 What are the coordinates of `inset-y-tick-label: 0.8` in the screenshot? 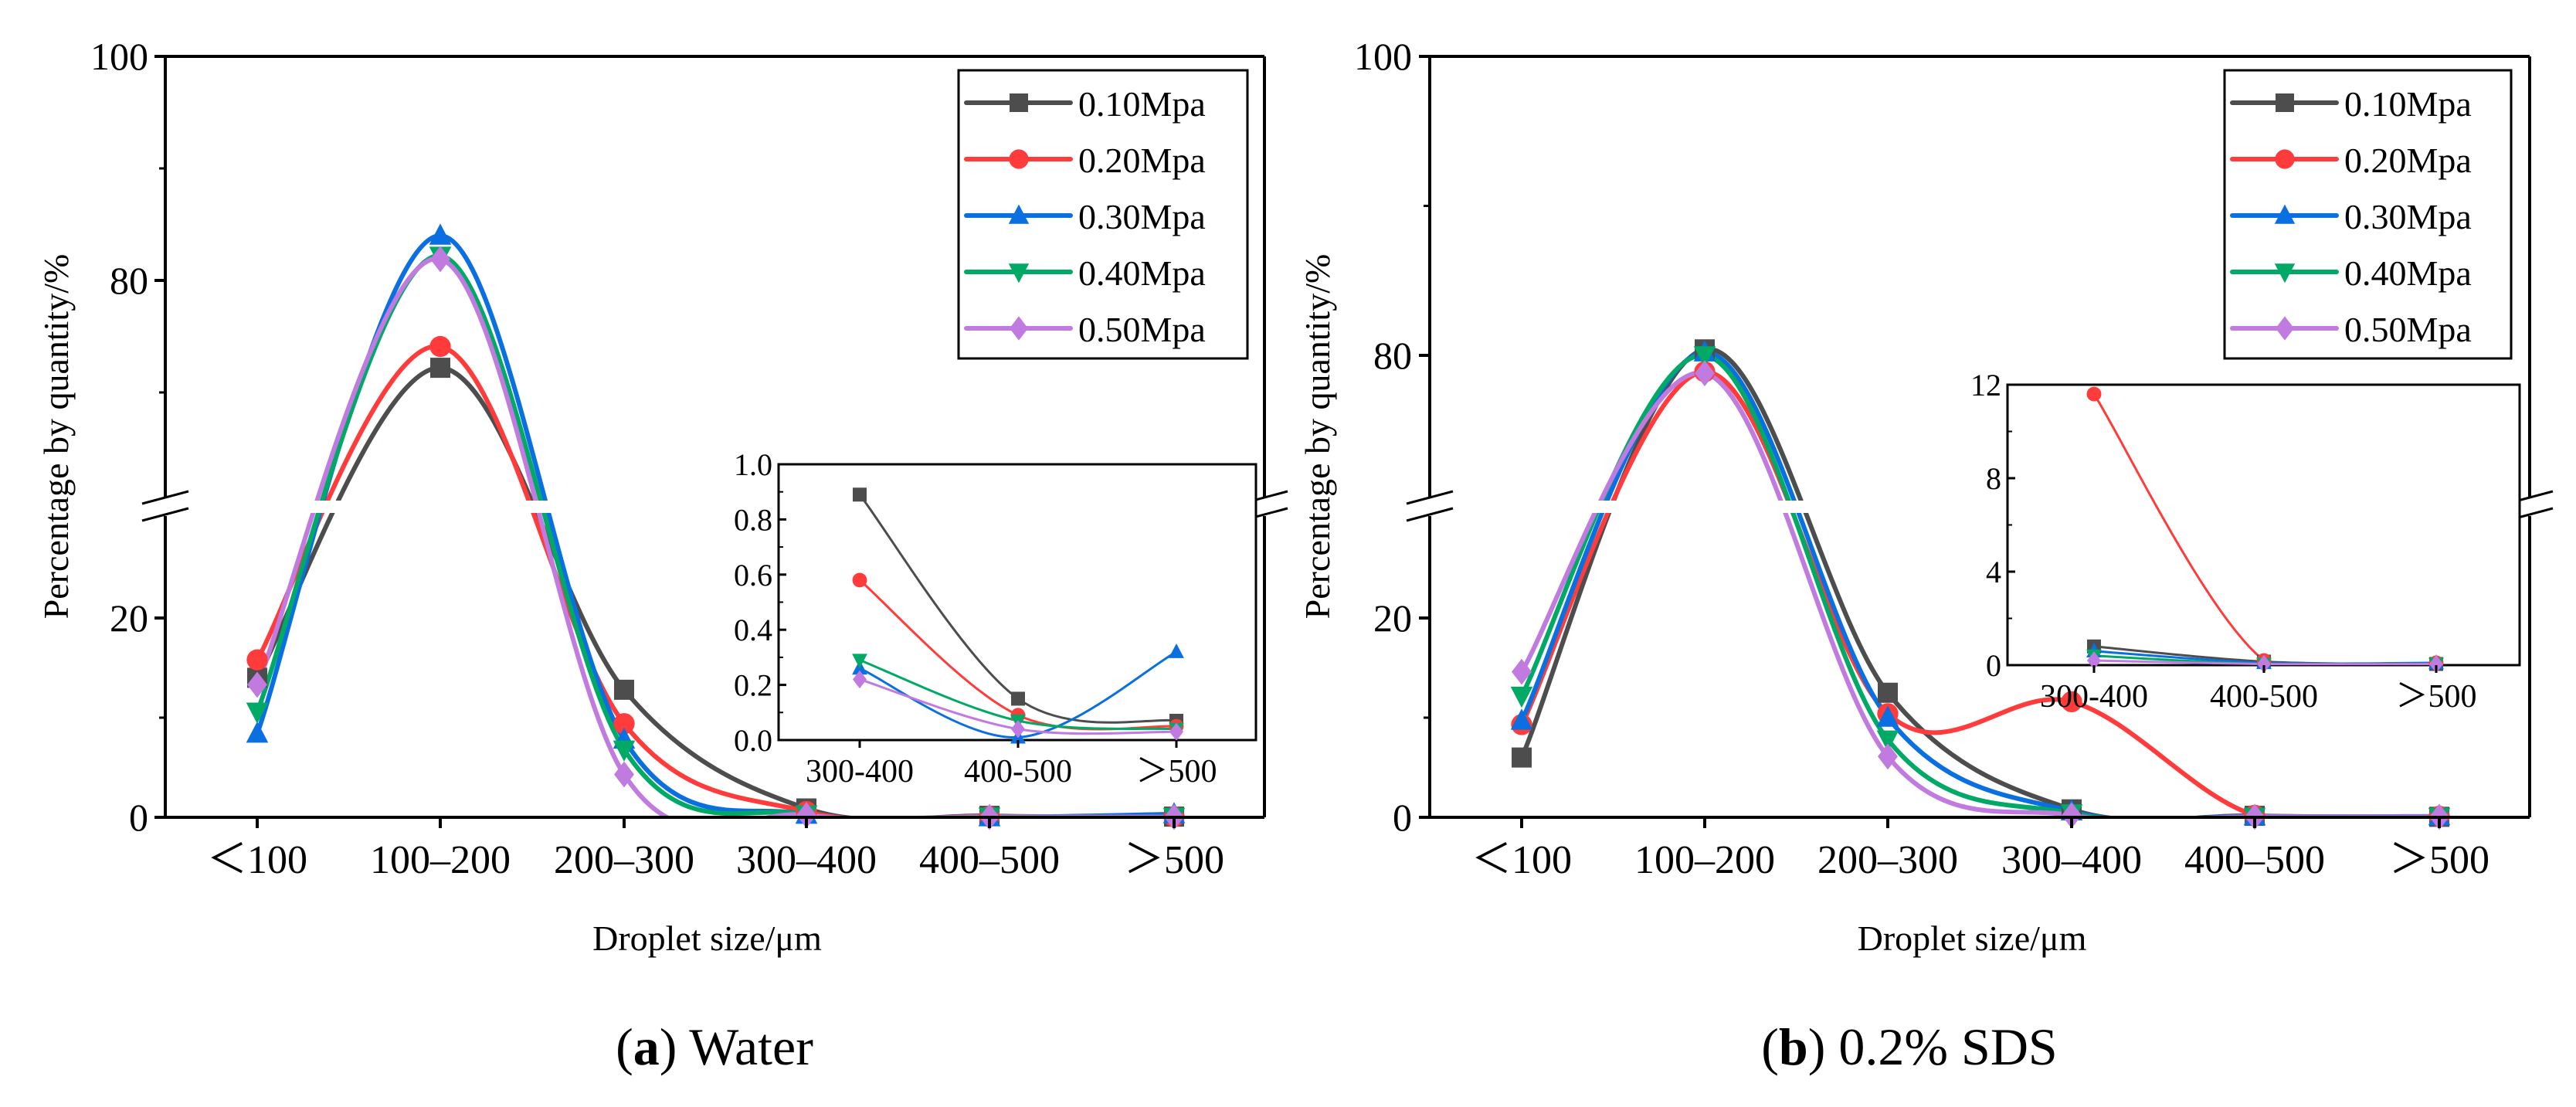 It's located at (753, 519).